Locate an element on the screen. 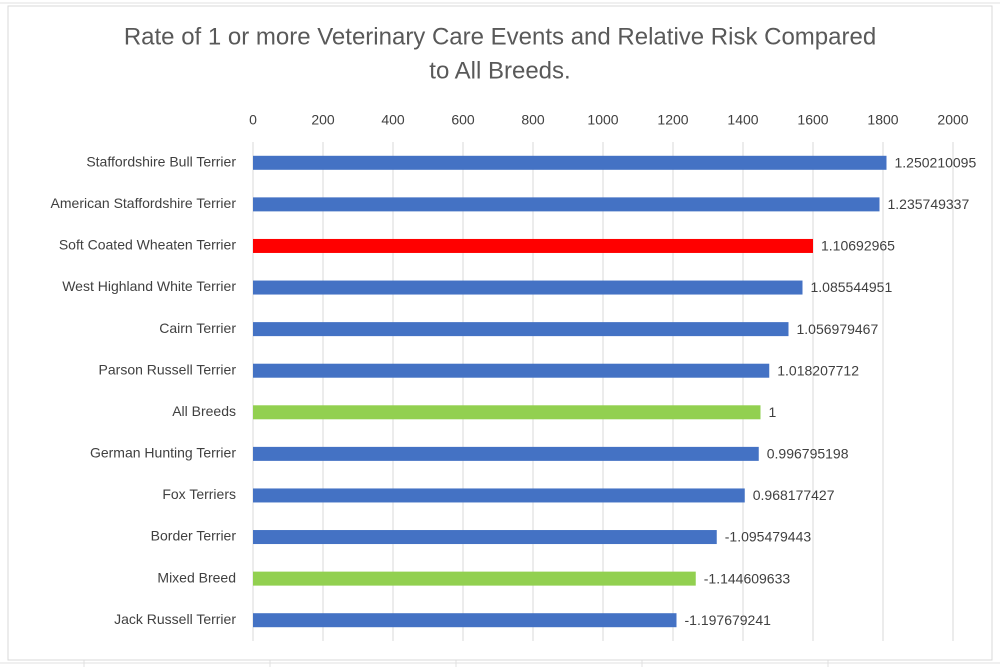  x-tick-label: 2000 is located at coordinates (952, 120).